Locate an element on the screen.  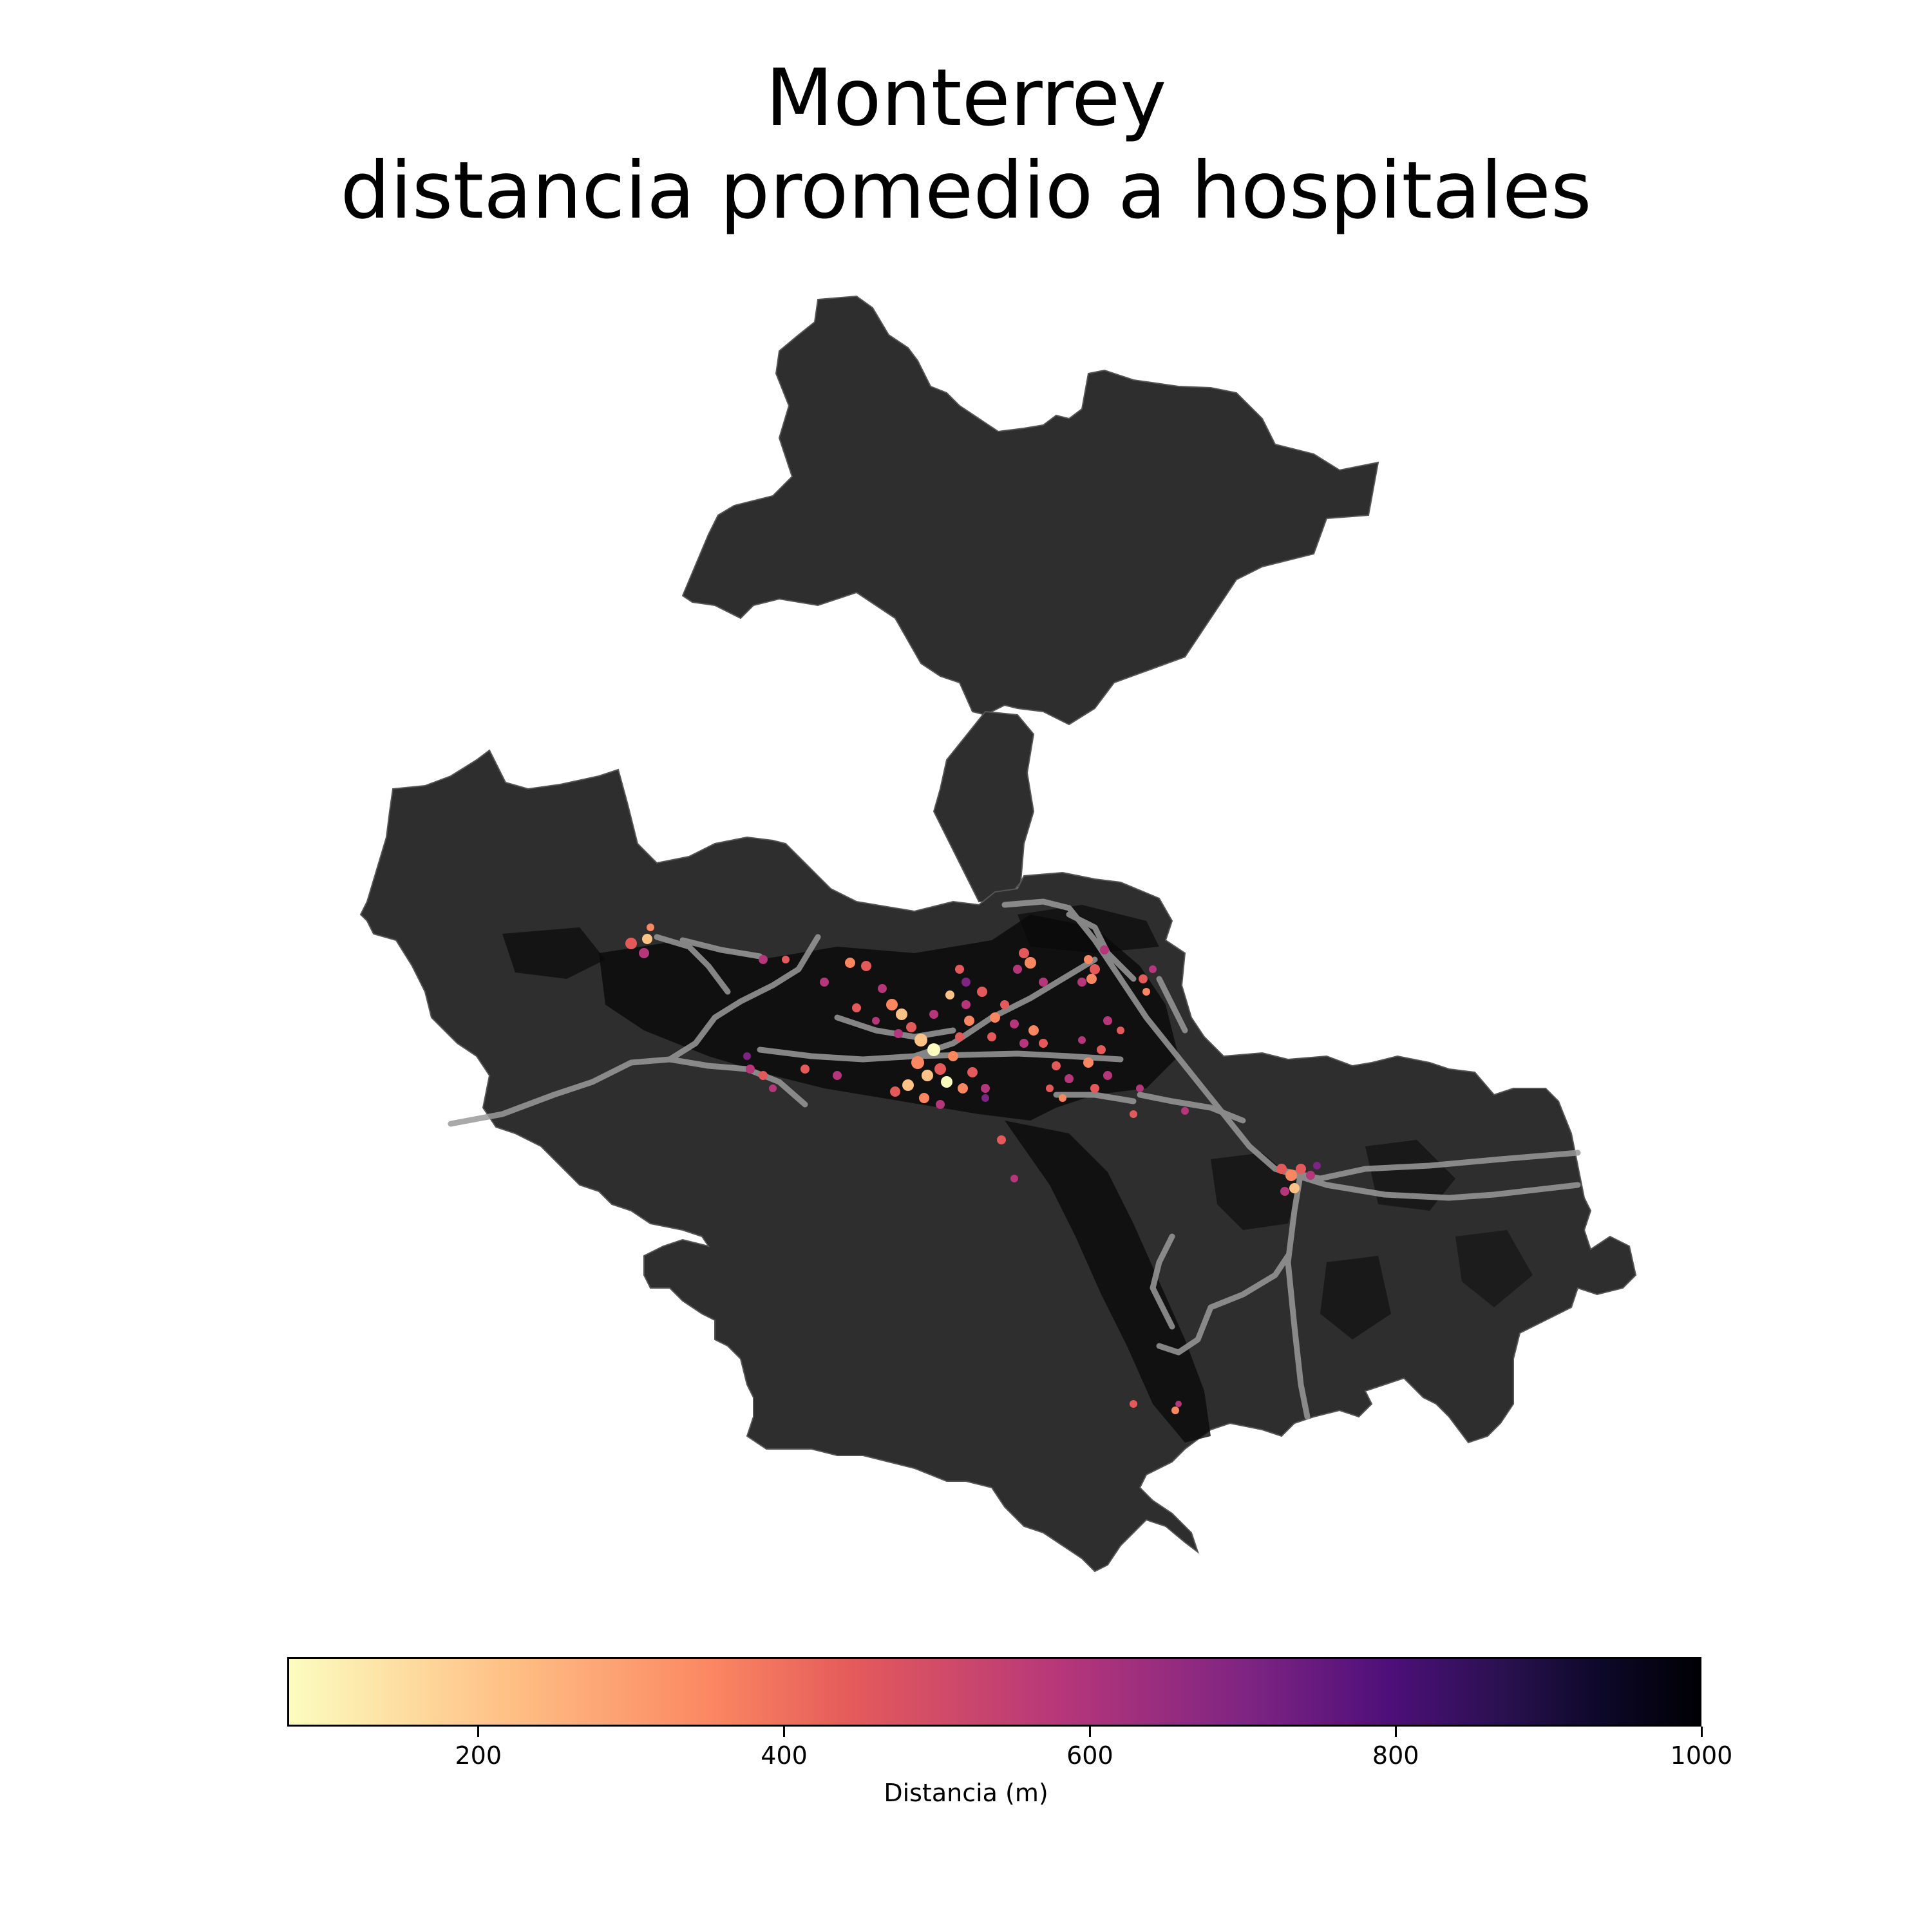
colorbar-tick-label: 600 is located at coordinates (1090, 1756).